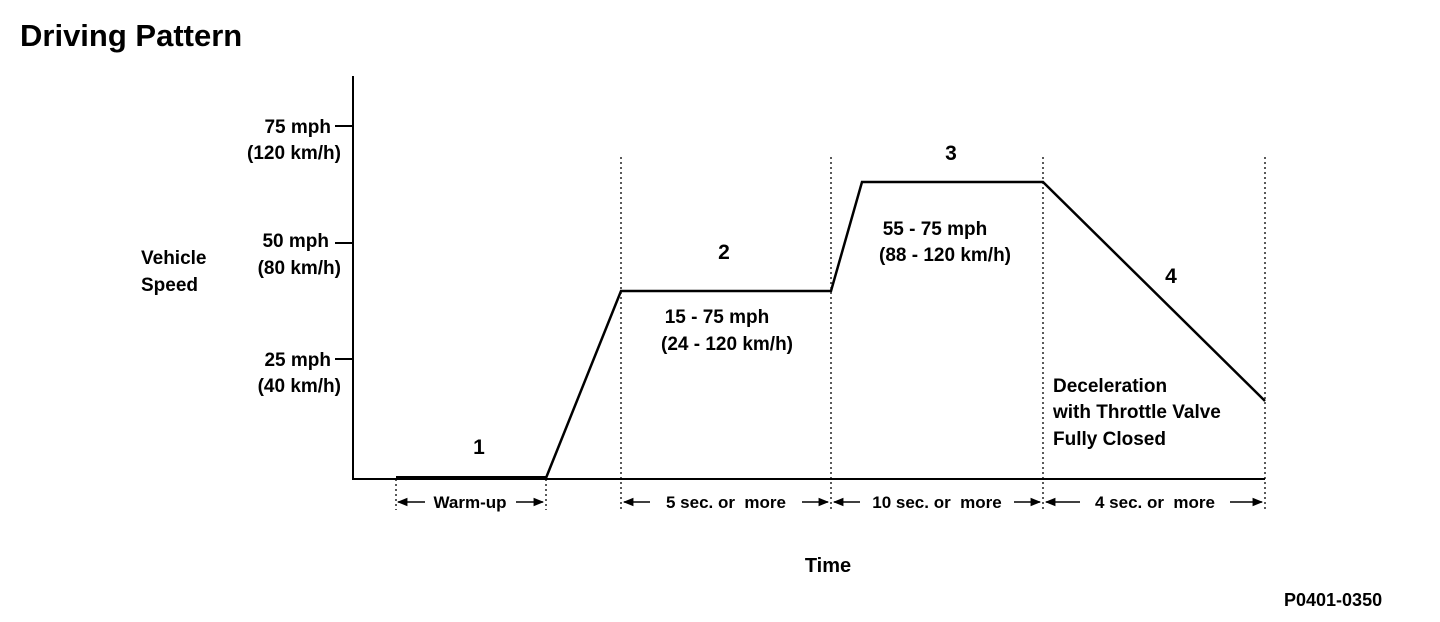 The height and width of the screenshot is (622, 1440). What do you see at coordinates (724, 252) in the screenshot?
I see `phase-2-number: 2` at bounding box center [724, 252].